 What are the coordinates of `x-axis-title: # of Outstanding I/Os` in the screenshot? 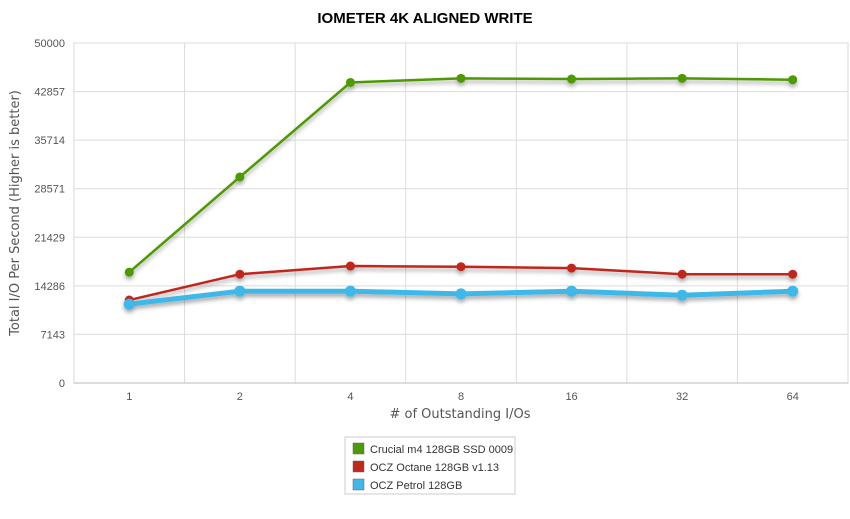 It's located at (459, 414).